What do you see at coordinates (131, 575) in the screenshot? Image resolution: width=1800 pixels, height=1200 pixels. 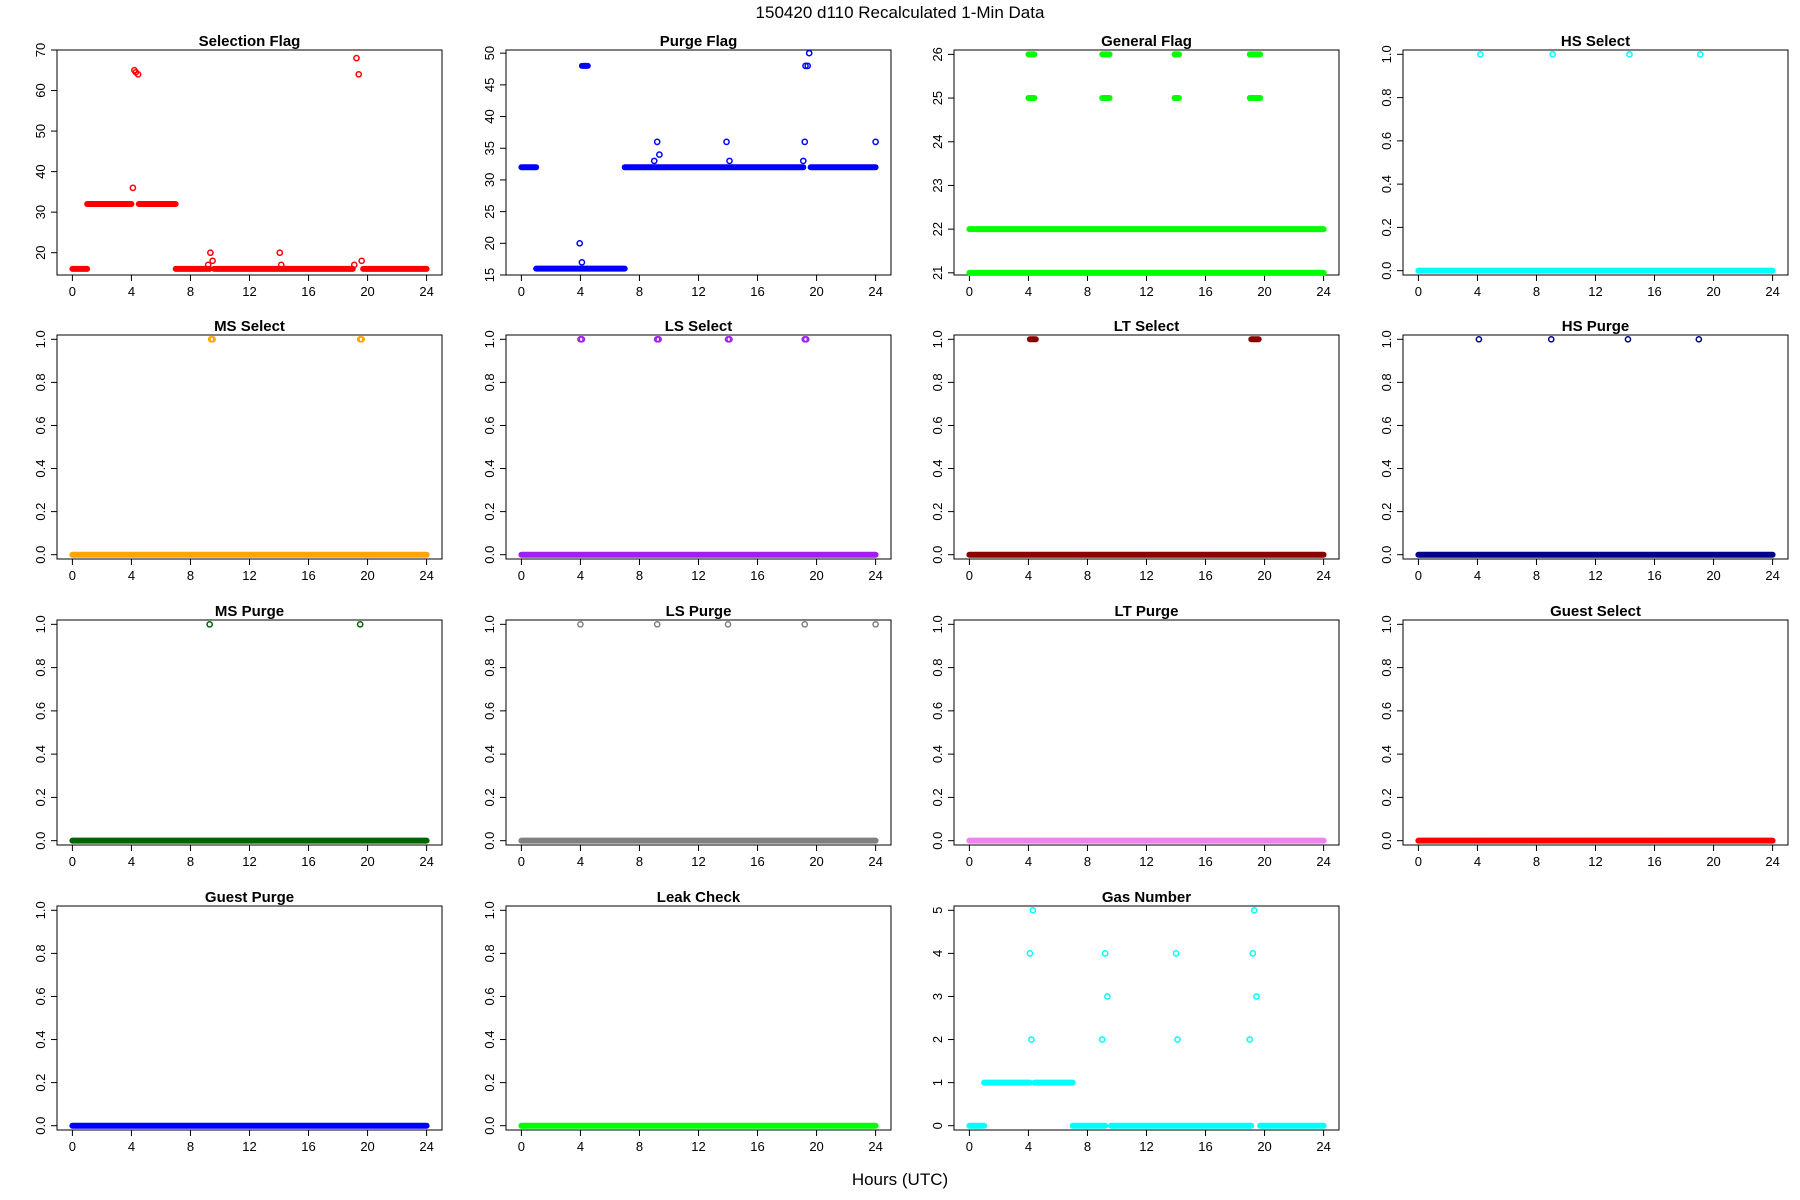 I see `panel-5-xtick-label: 4` at bounding box center [131, 575].